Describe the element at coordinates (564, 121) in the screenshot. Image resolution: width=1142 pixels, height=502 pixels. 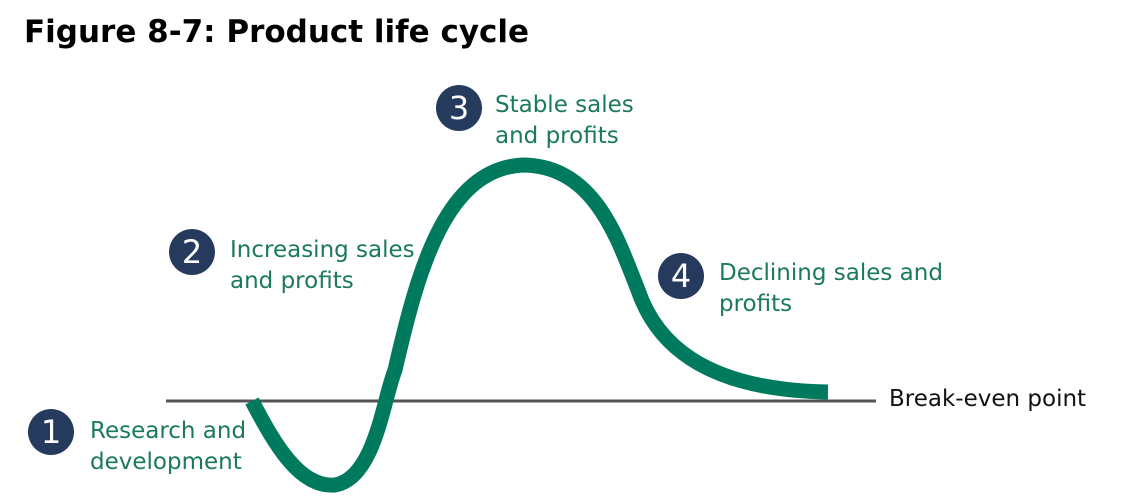
I see `stage-3-label: Stable sales and profits` at that location.